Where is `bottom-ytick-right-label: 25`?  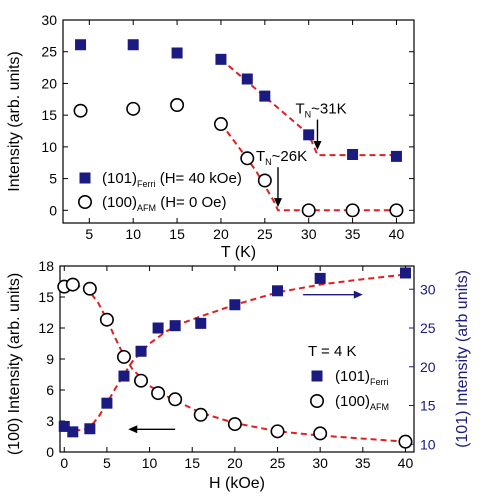 bottom-ytick-right-label: 25 is located at coordinates (428, 328).